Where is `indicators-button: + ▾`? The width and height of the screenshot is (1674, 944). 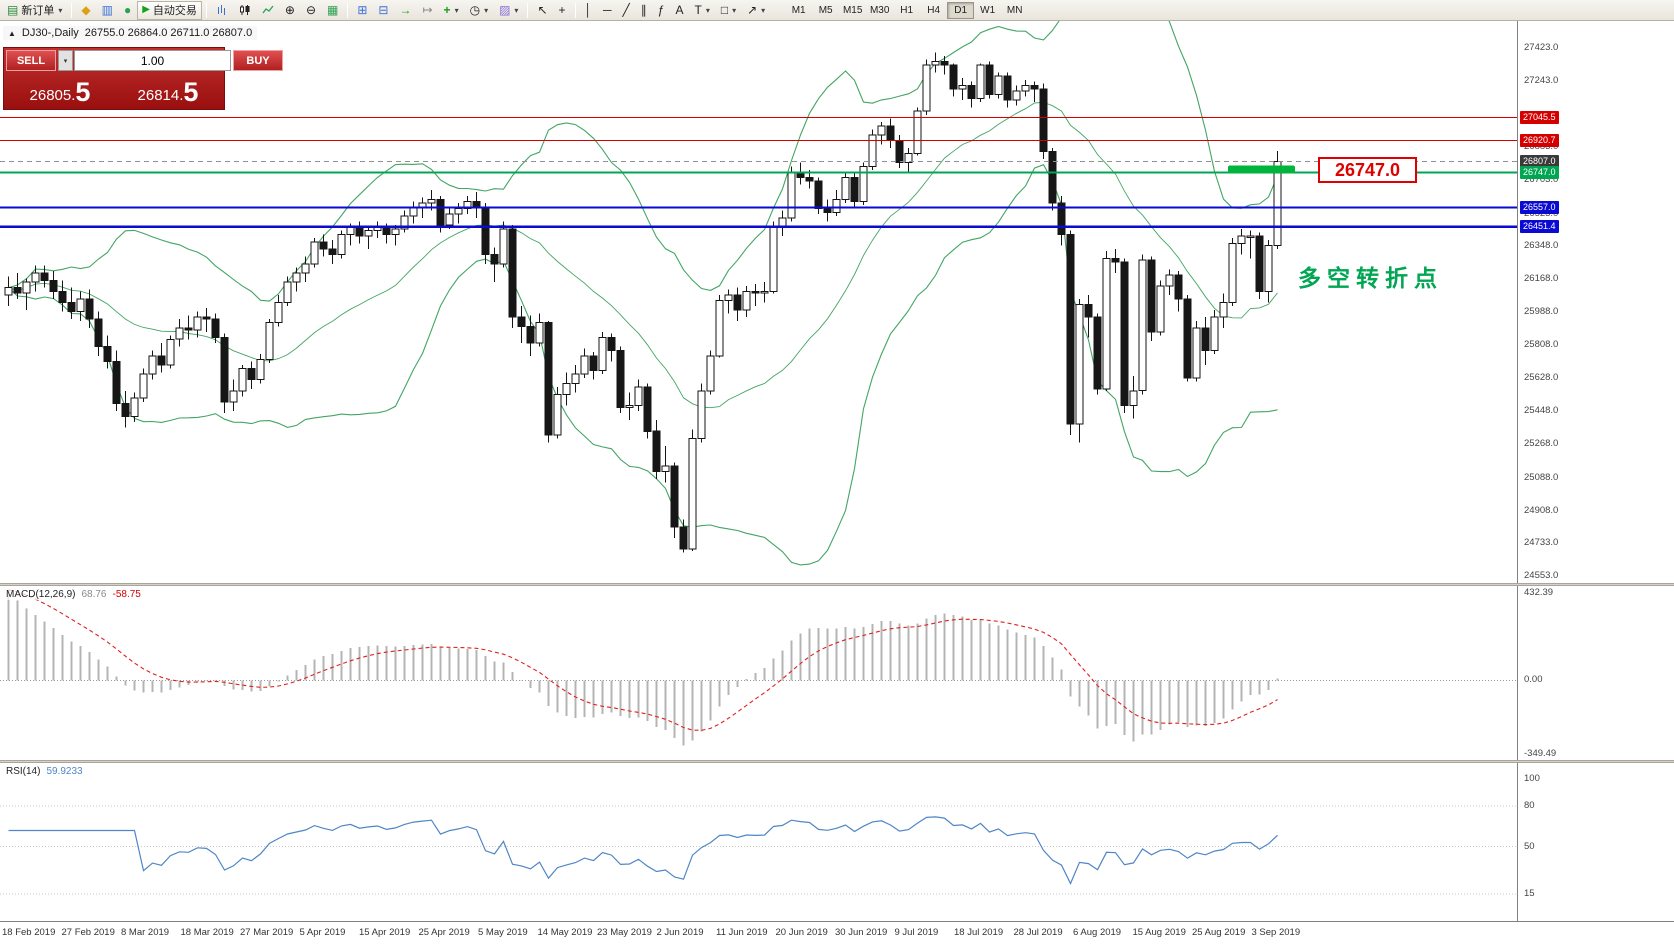
indicators-button: + ▾ is located at coordinates (451, 10).